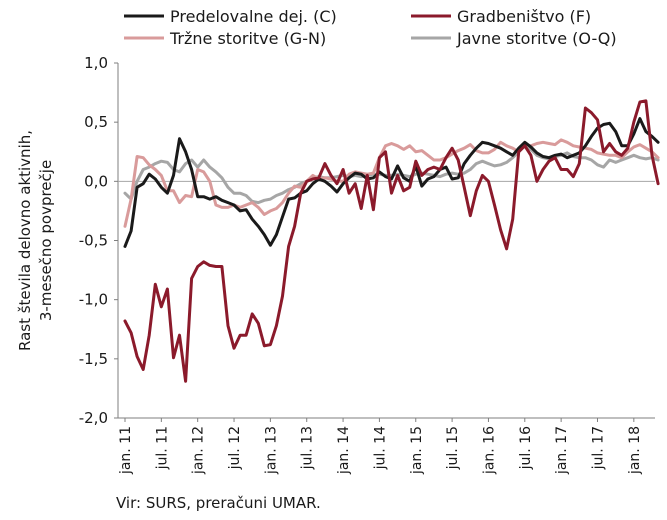  What do you see at coordinates (93, 241) in the screenshot?
I see `y-tick-label: -0,5` at bounding box center [93, 241].